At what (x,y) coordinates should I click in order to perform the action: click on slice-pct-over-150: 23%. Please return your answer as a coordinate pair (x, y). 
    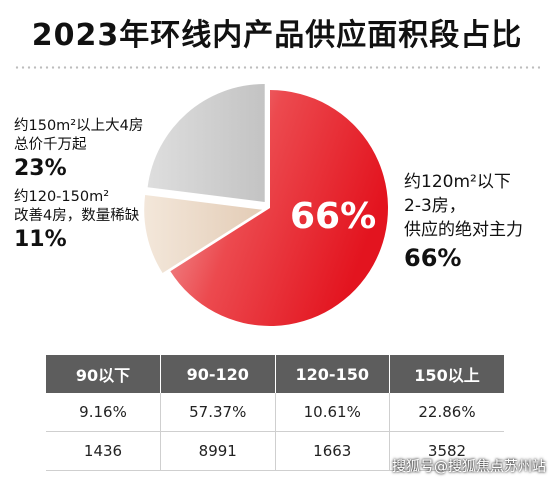
    Looking at the image, I should click on (40, 168).